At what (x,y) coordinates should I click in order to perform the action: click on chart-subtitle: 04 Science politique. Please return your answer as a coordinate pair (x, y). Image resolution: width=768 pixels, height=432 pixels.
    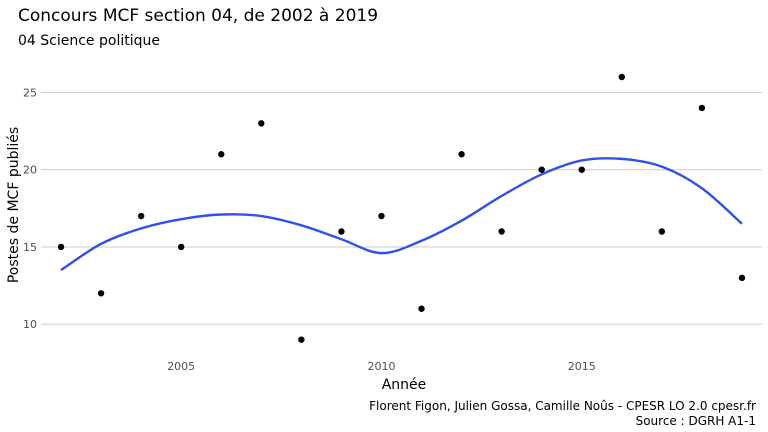
    Looking at the image, I should click on (89, 41).